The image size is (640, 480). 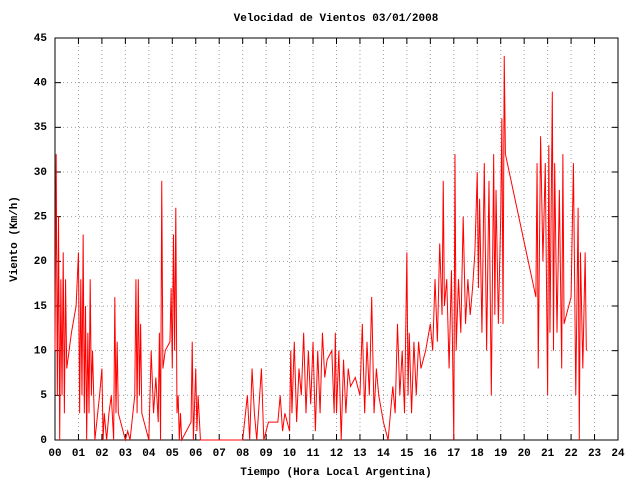 What do you see at coordinates (548, 454) in the screenshot?
I see `x-tick-label: 21` at bounding box center [548, 454].